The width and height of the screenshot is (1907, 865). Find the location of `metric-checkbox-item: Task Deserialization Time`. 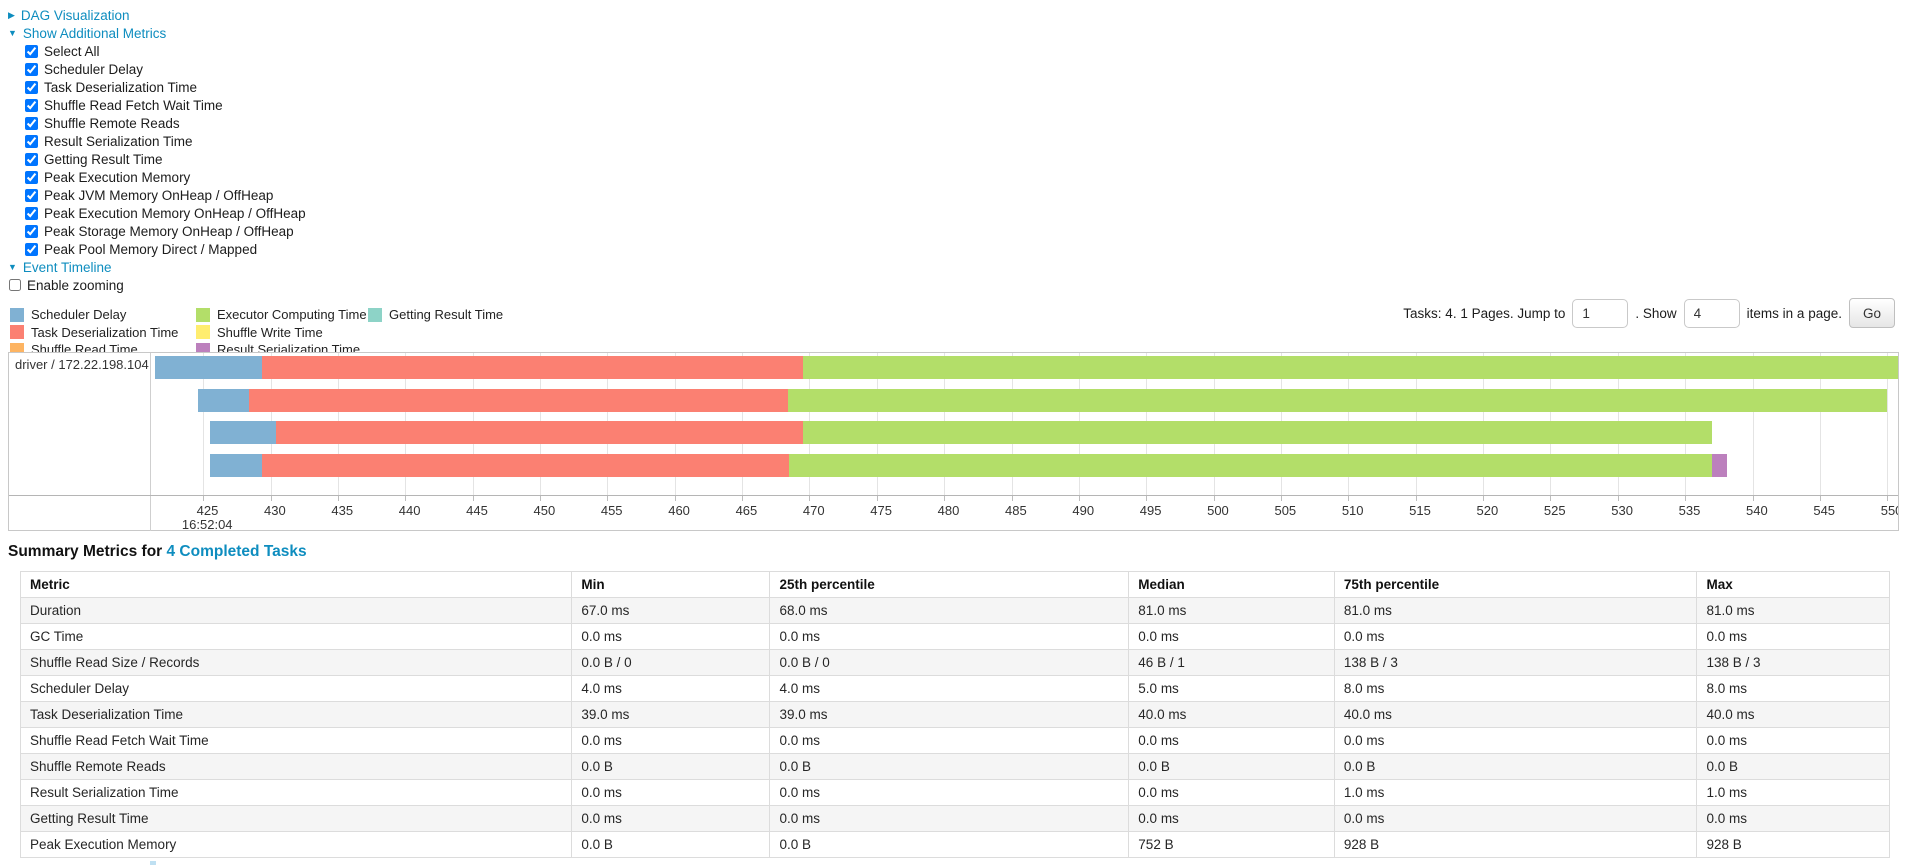

metric-checkbox-item: Task Deserialization Time is located at coordinates (165, 87).